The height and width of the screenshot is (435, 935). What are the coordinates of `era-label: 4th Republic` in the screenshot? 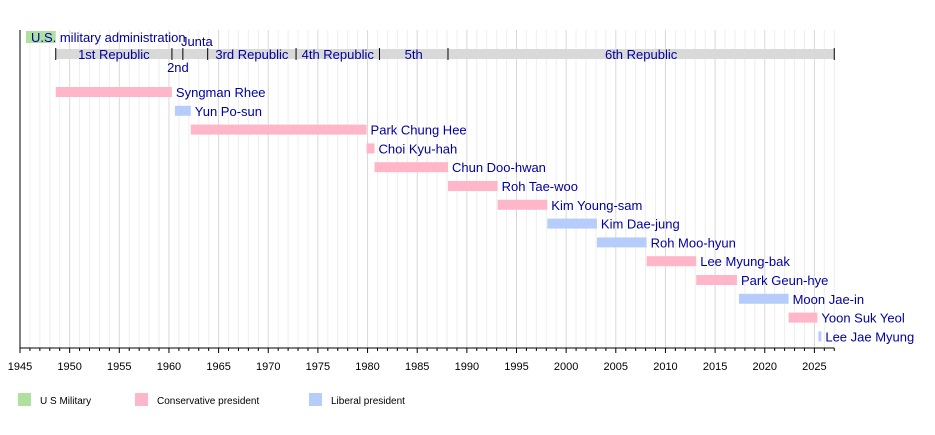 It's located at (338, 54).